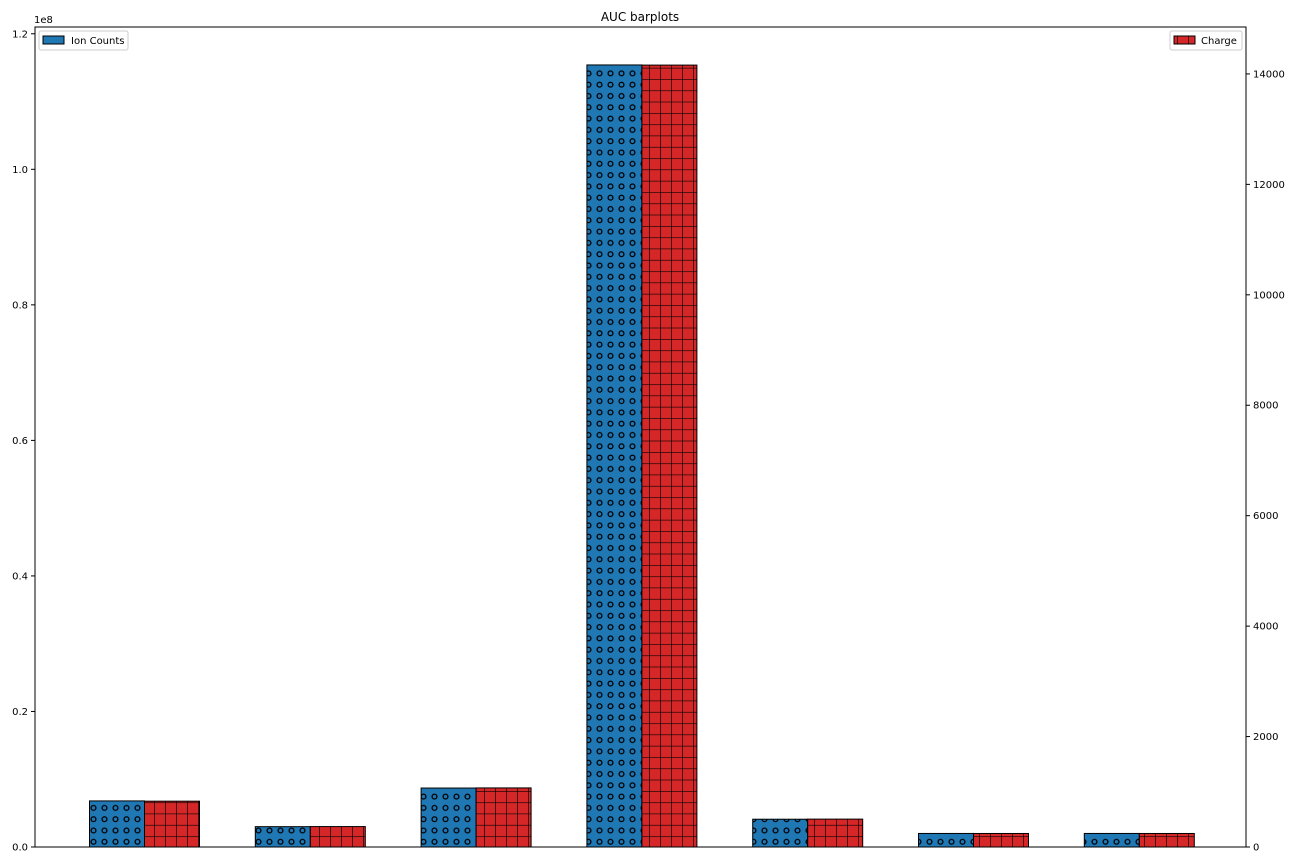 This screenshot has height=864, width=1296. Describe the element at coordinates (1265, 516) in the screenshot. I see `right-tick-label: 6000` at that location.